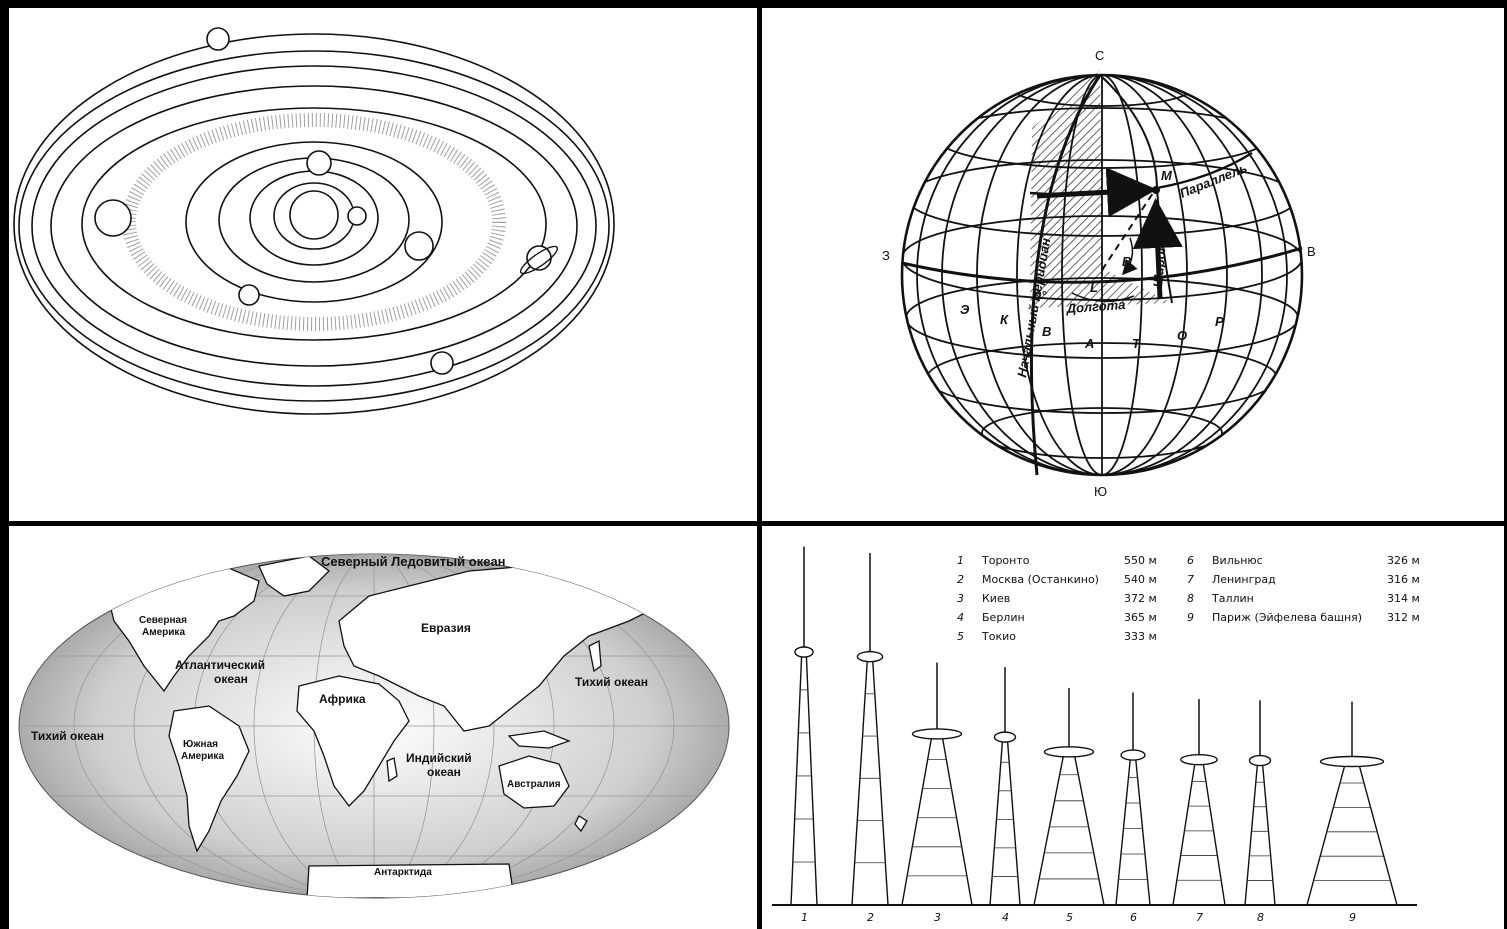  What do you see at coordinates (960, 617) in the screenshot?
I see `legend-num-4: 4` at bounding box center [960, 617].